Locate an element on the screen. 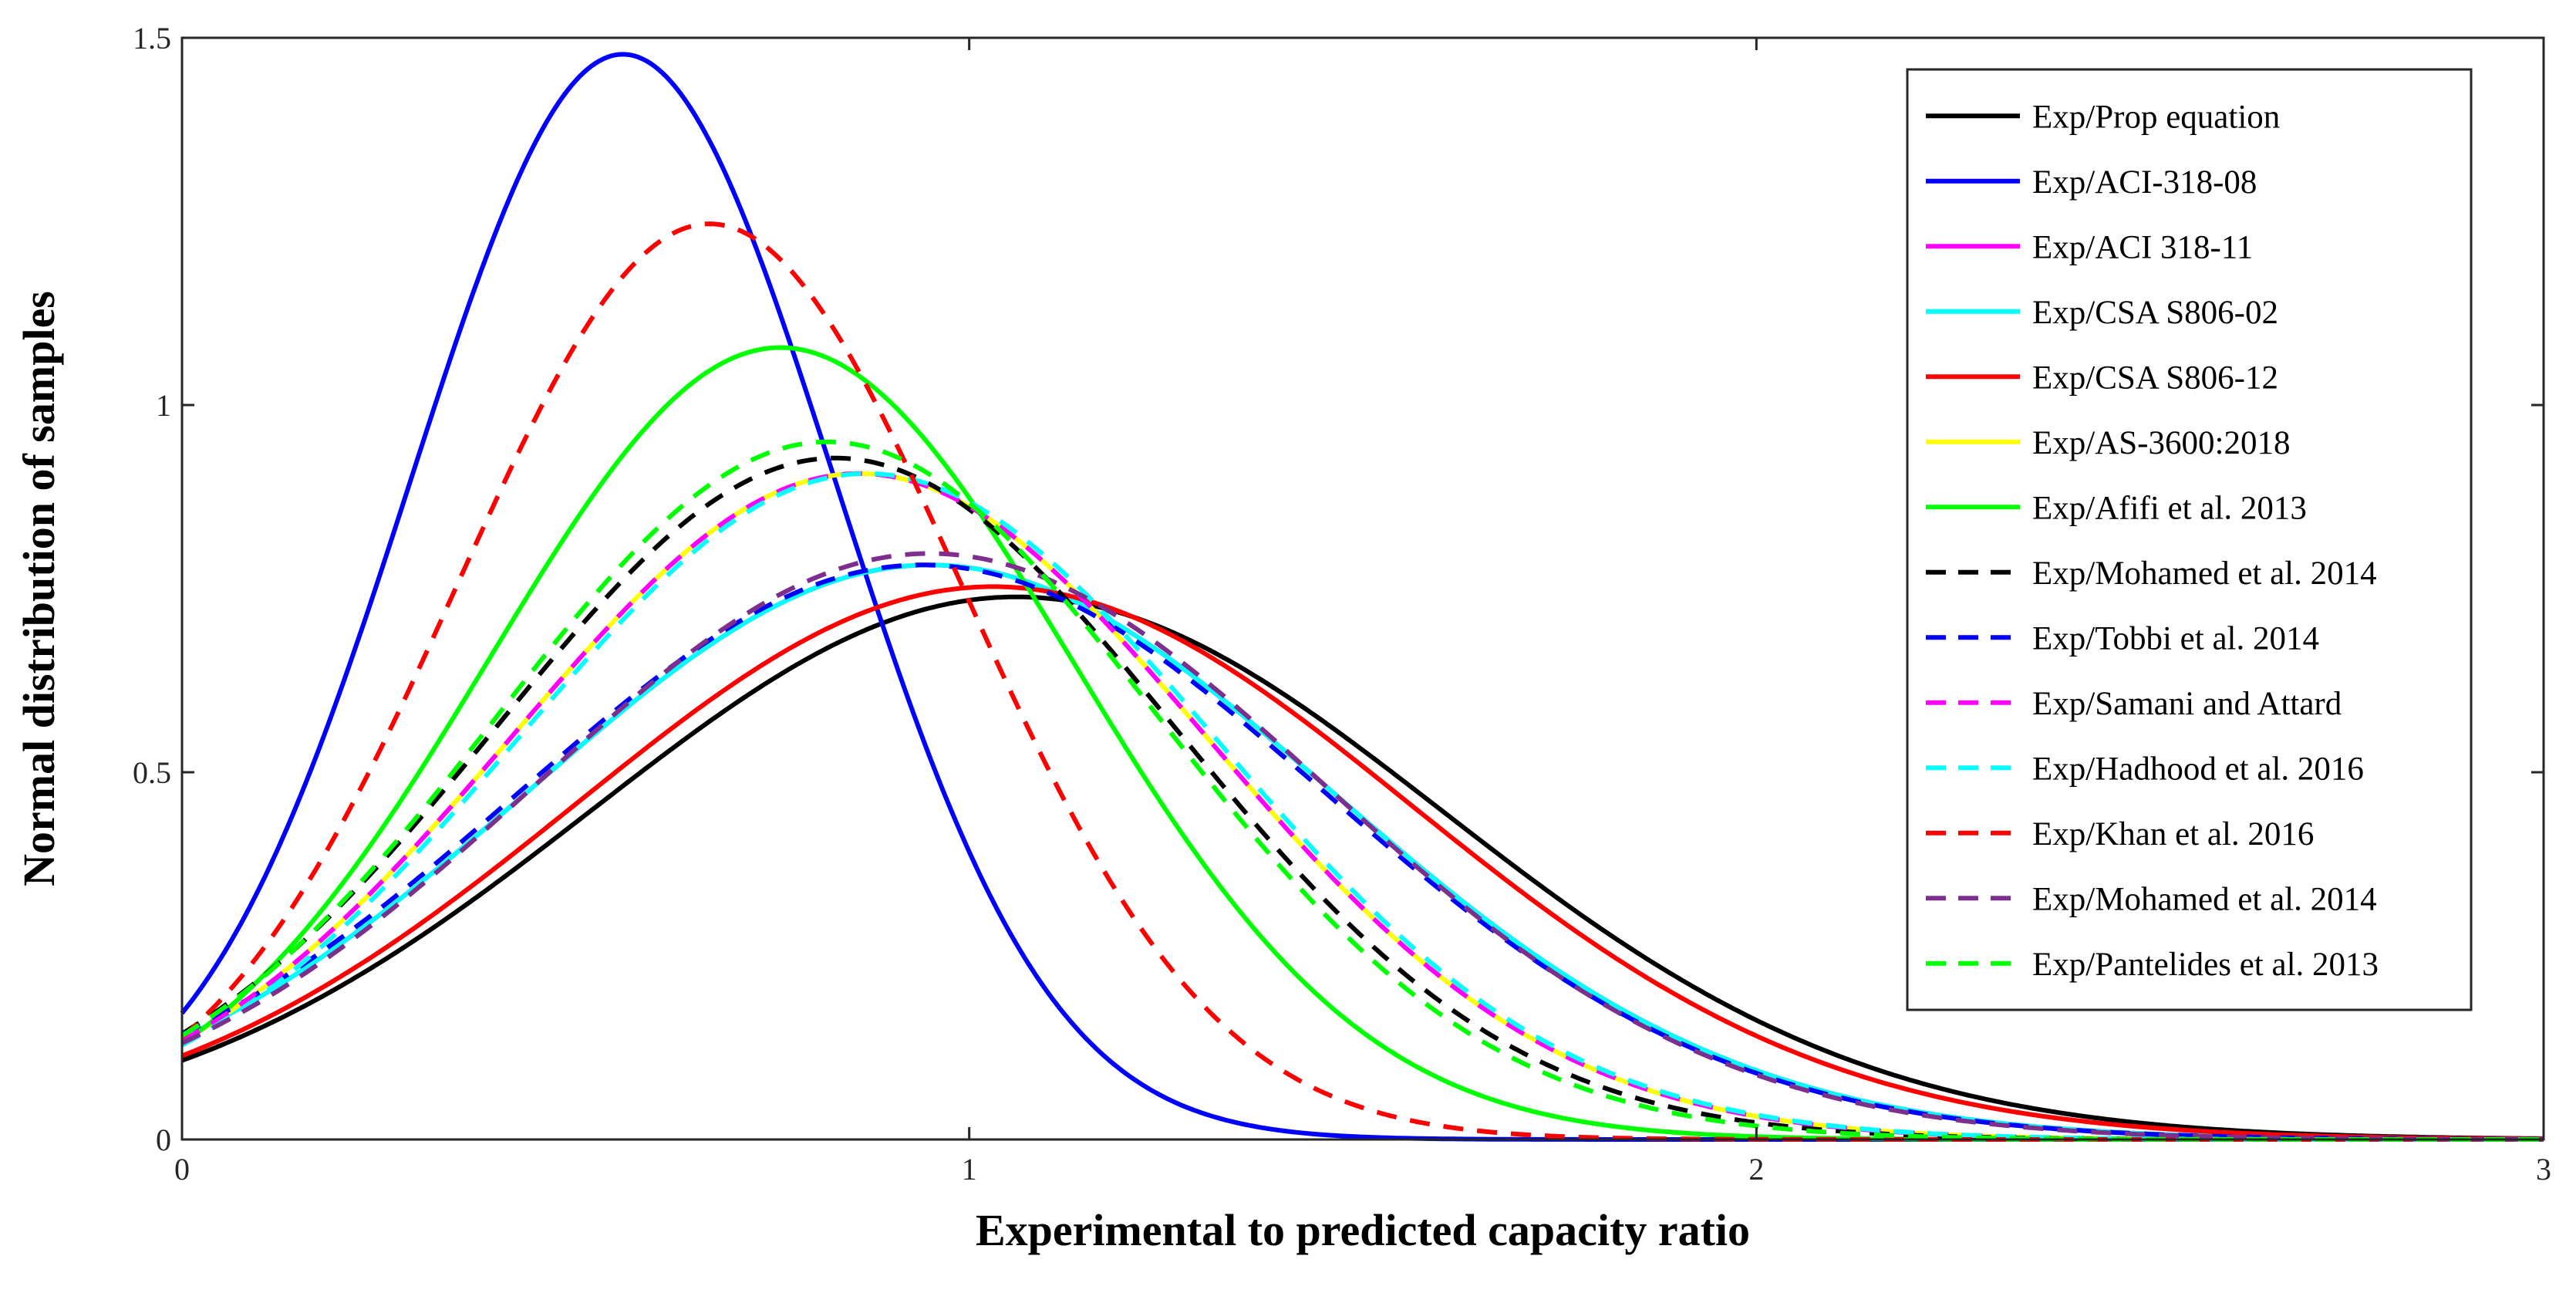 The image size is (2576, 1293). y-axis-title: Normal distribution of samples is located at coordinates (39, 588).